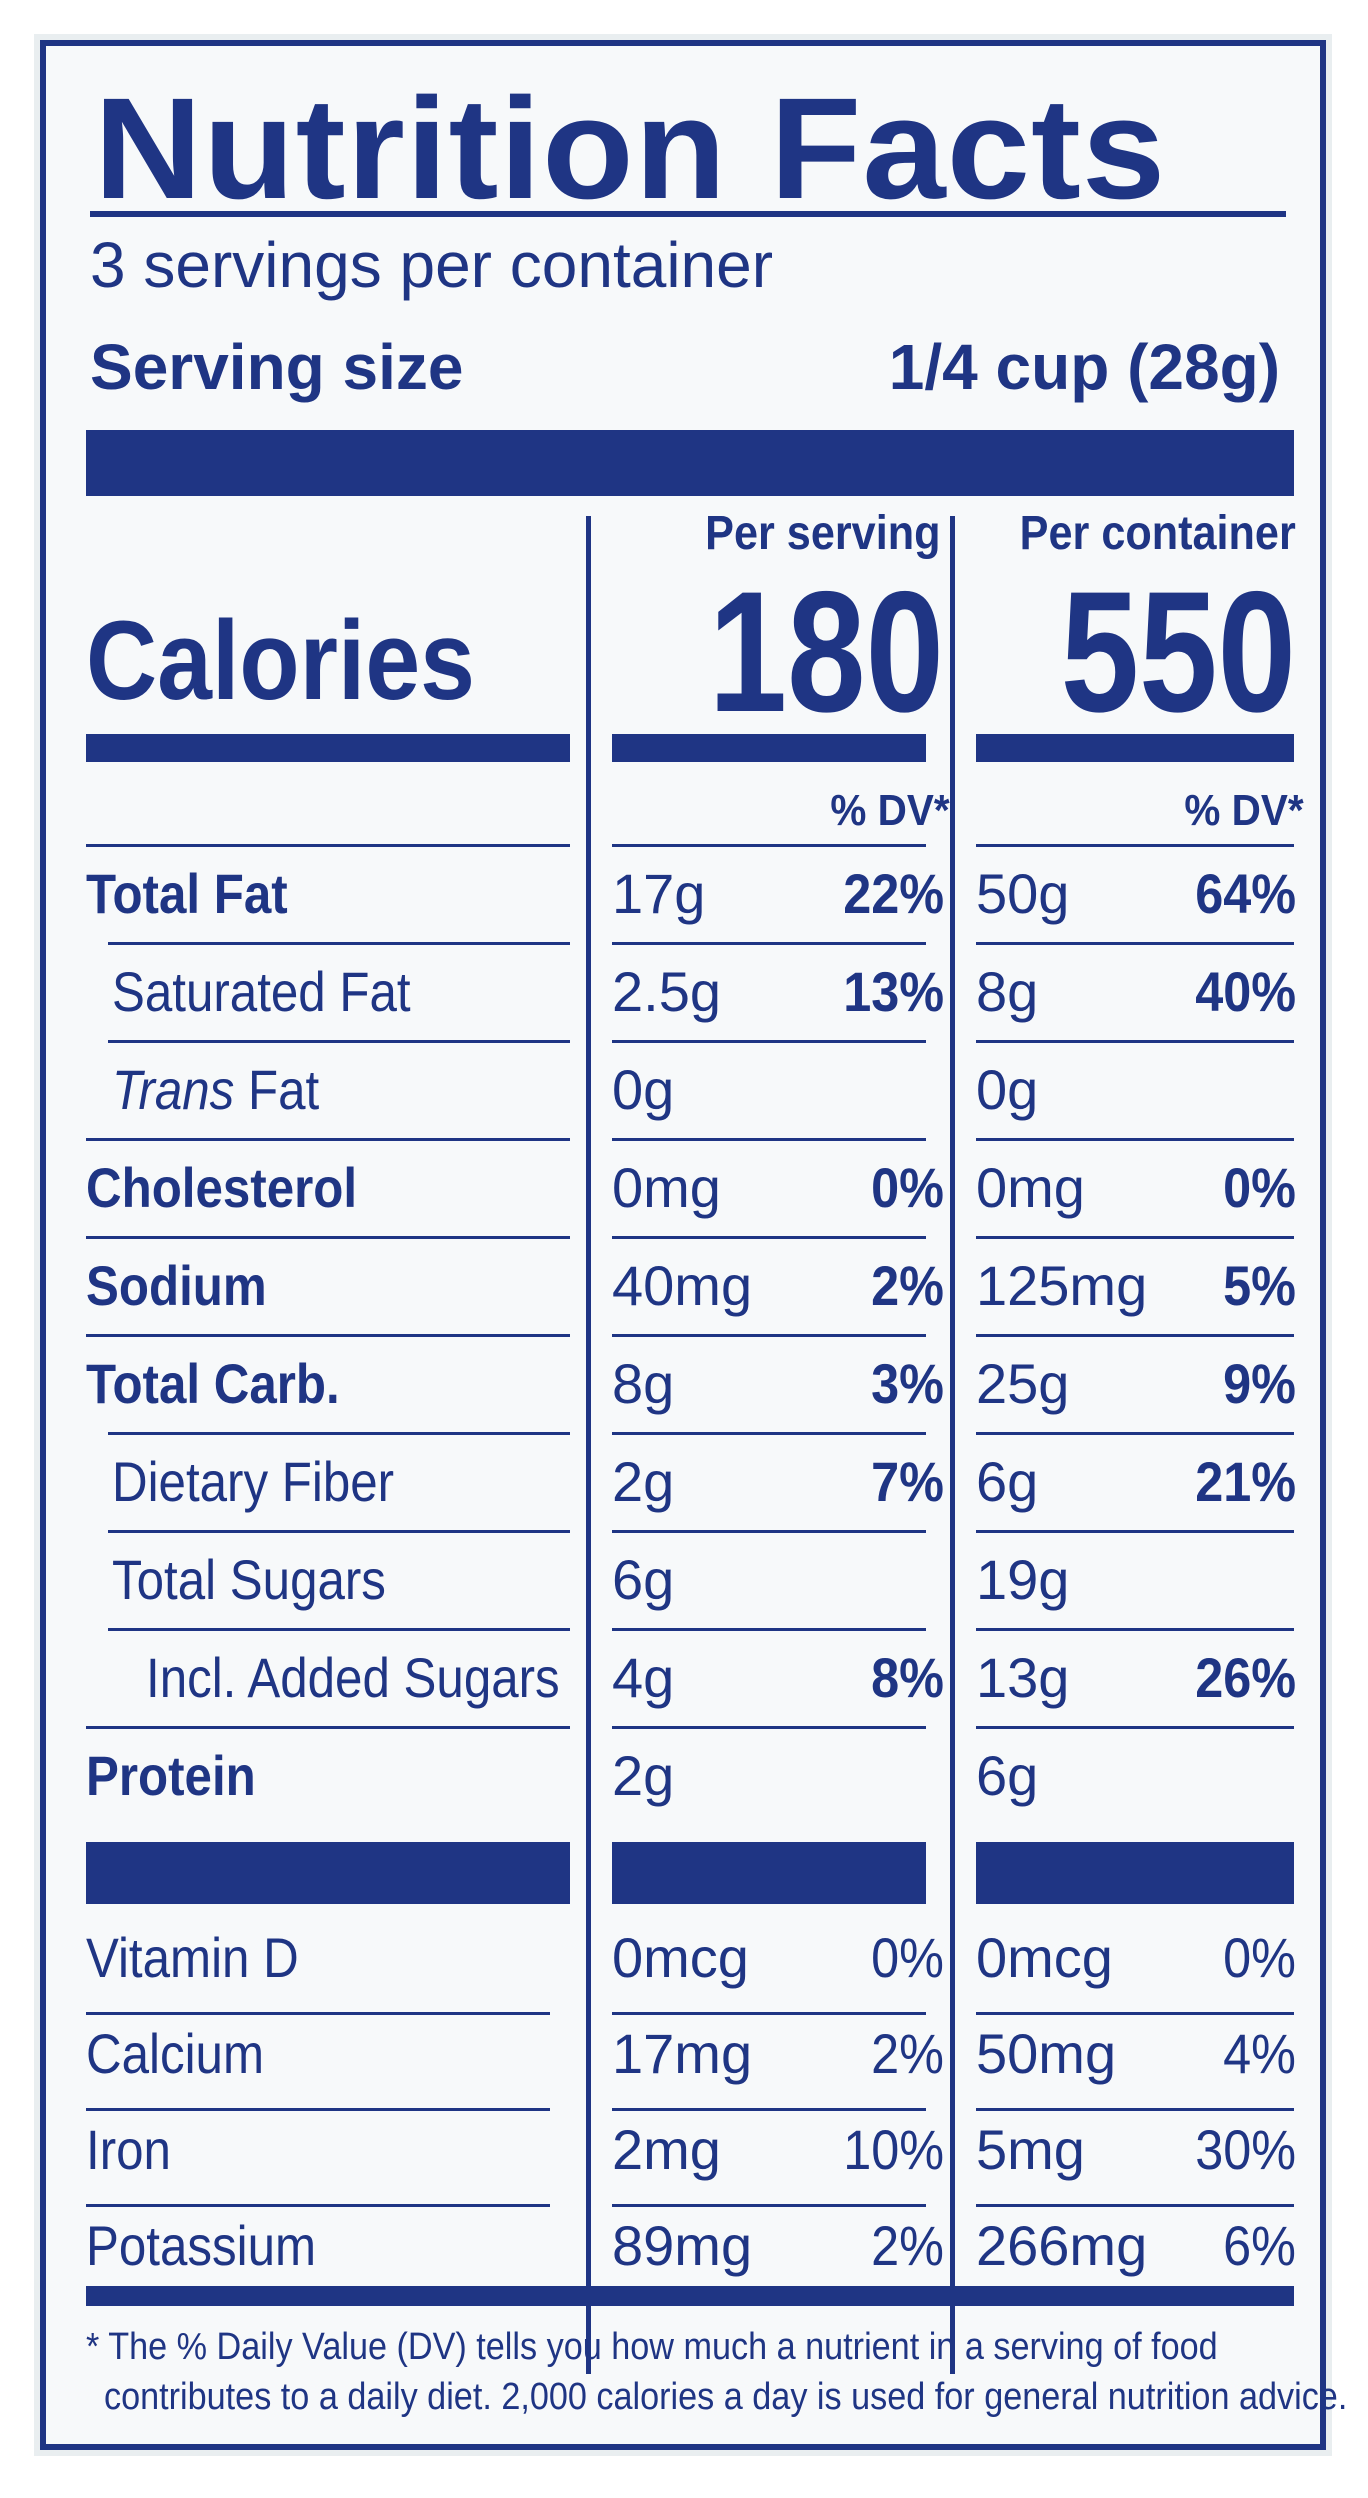 The width and height of the screenshot is (1368, 2498). What do you see at coordinates (690, 463) in the screenshot?
I see `thick-divider-top` at bounding box center [690, 463].